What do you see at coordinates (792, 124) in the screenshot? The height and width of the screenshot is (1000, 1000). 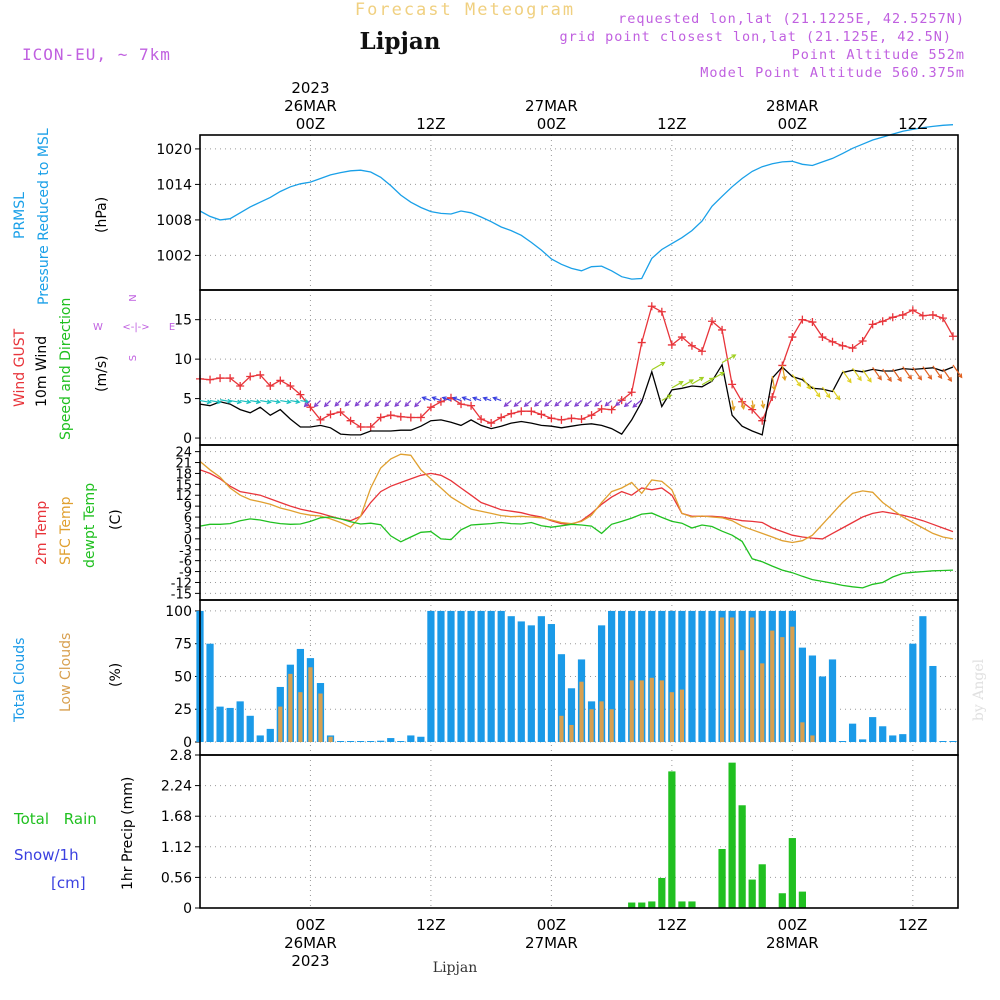 I see `top-time-label: 00Z` at bounding box center [792, 124].